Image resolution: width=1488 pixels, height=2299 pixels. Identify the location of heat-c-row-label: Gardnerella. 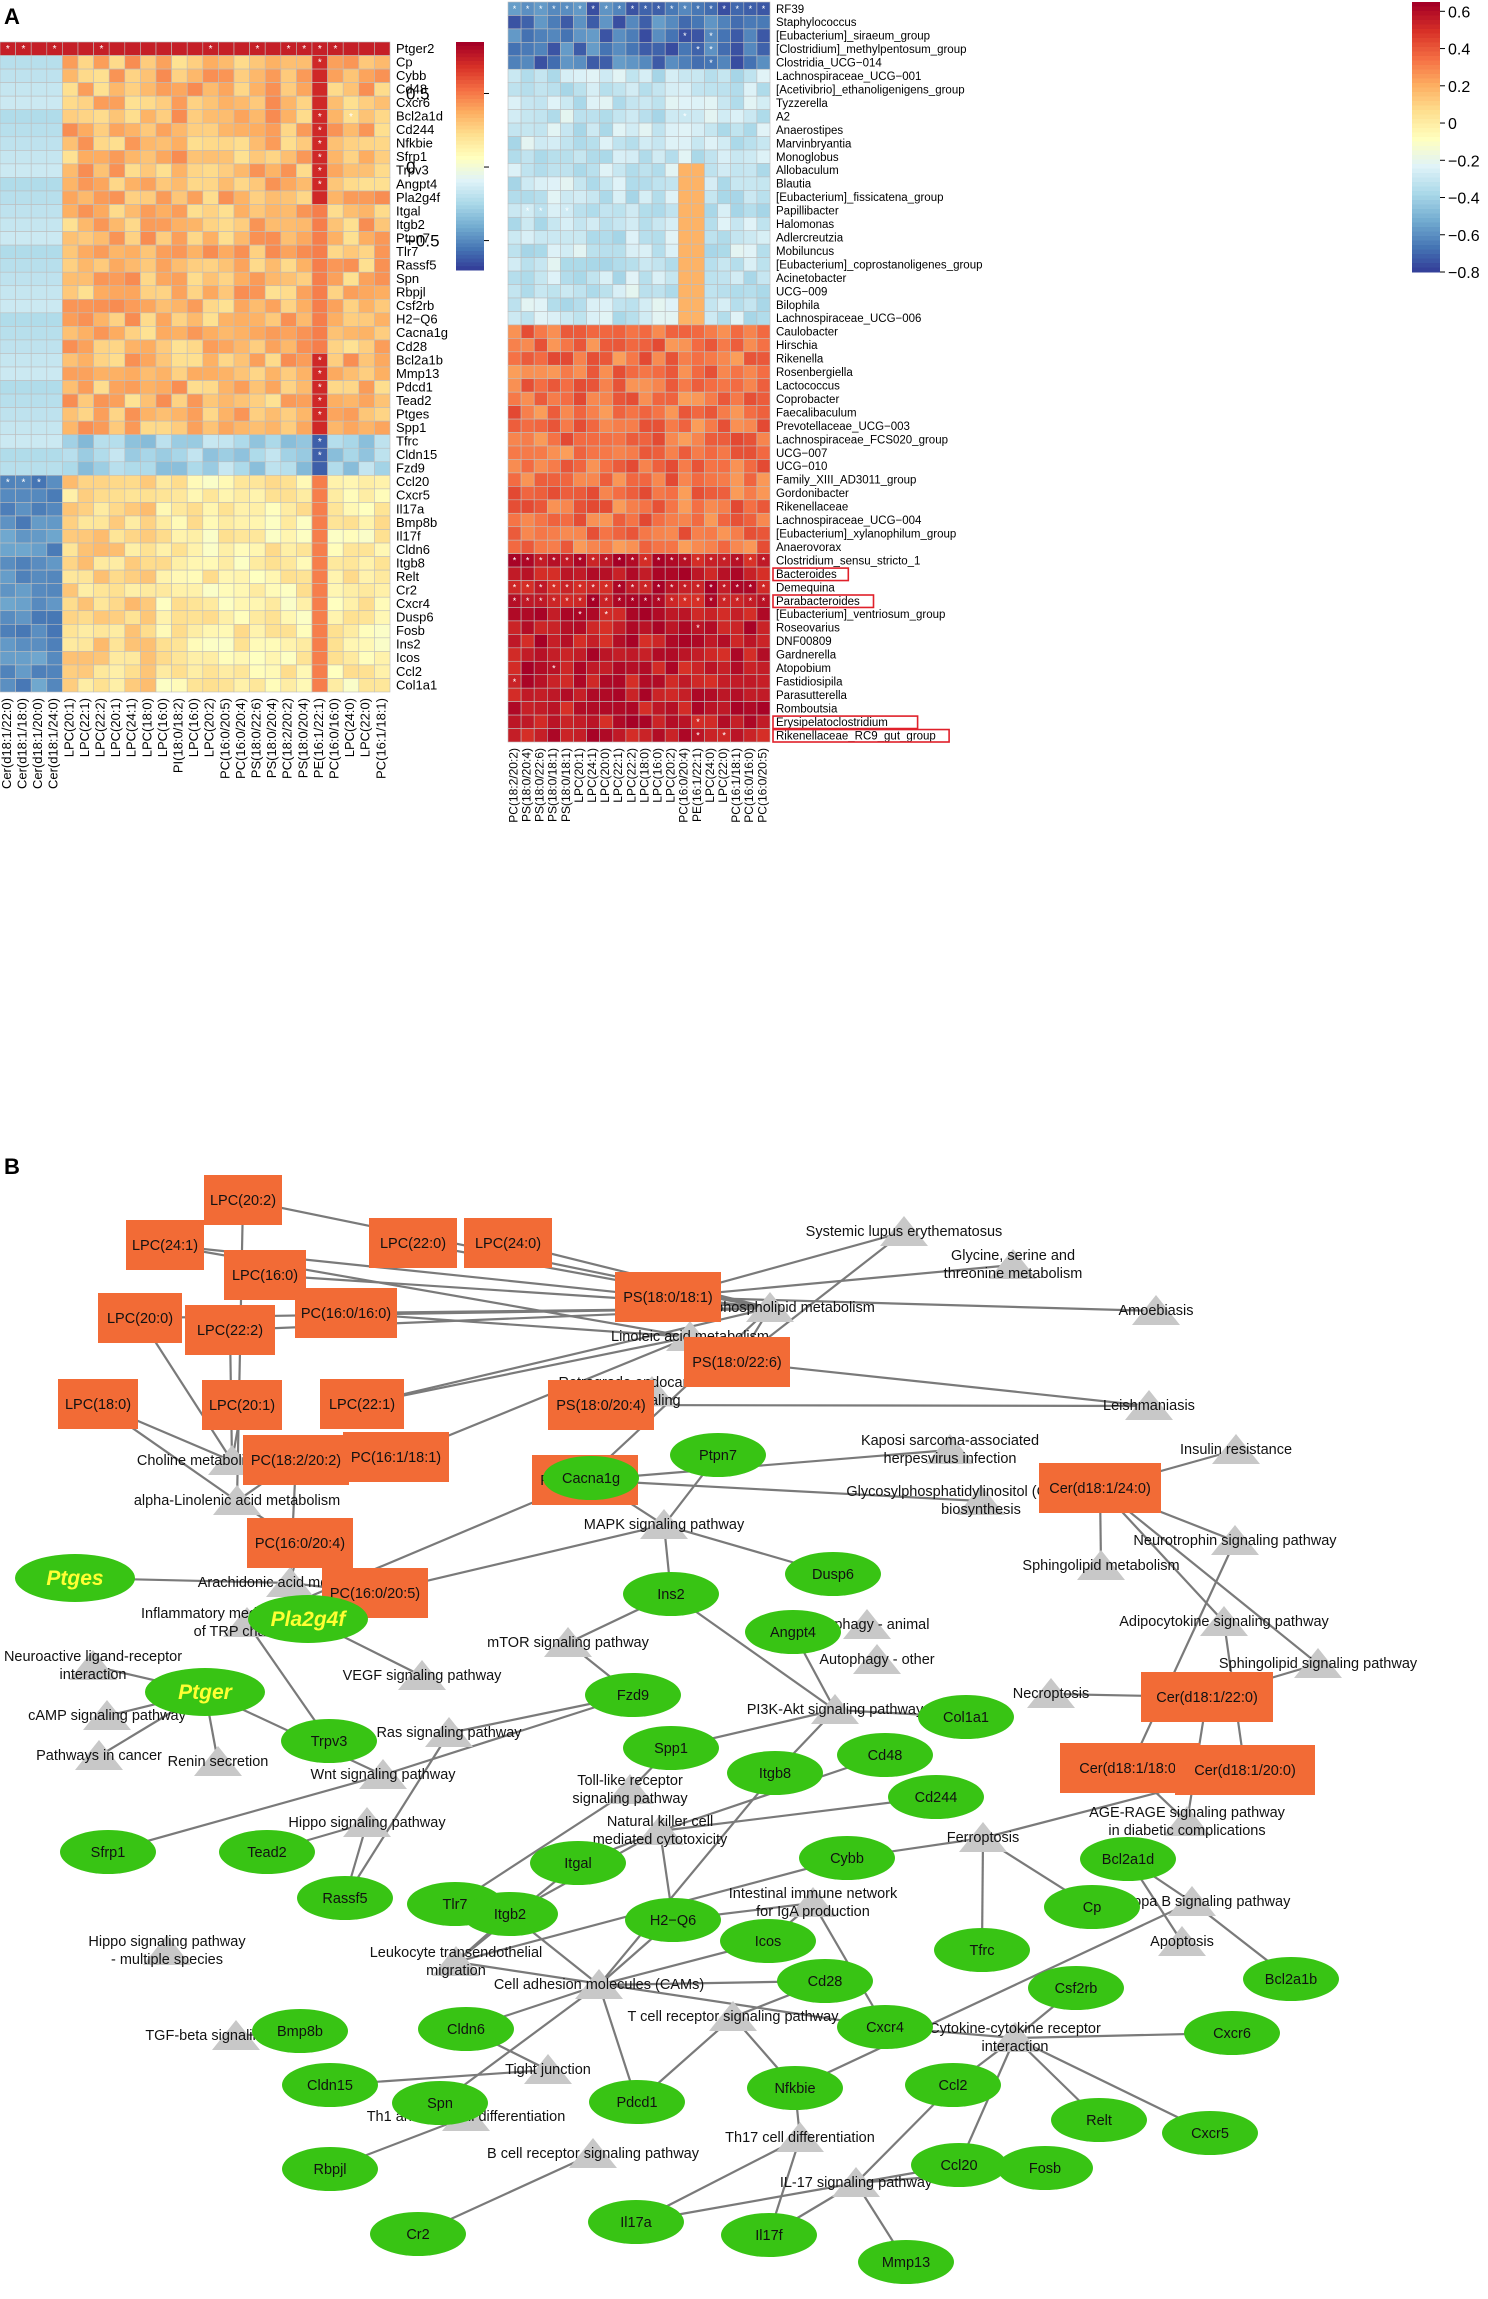
(806, 656).